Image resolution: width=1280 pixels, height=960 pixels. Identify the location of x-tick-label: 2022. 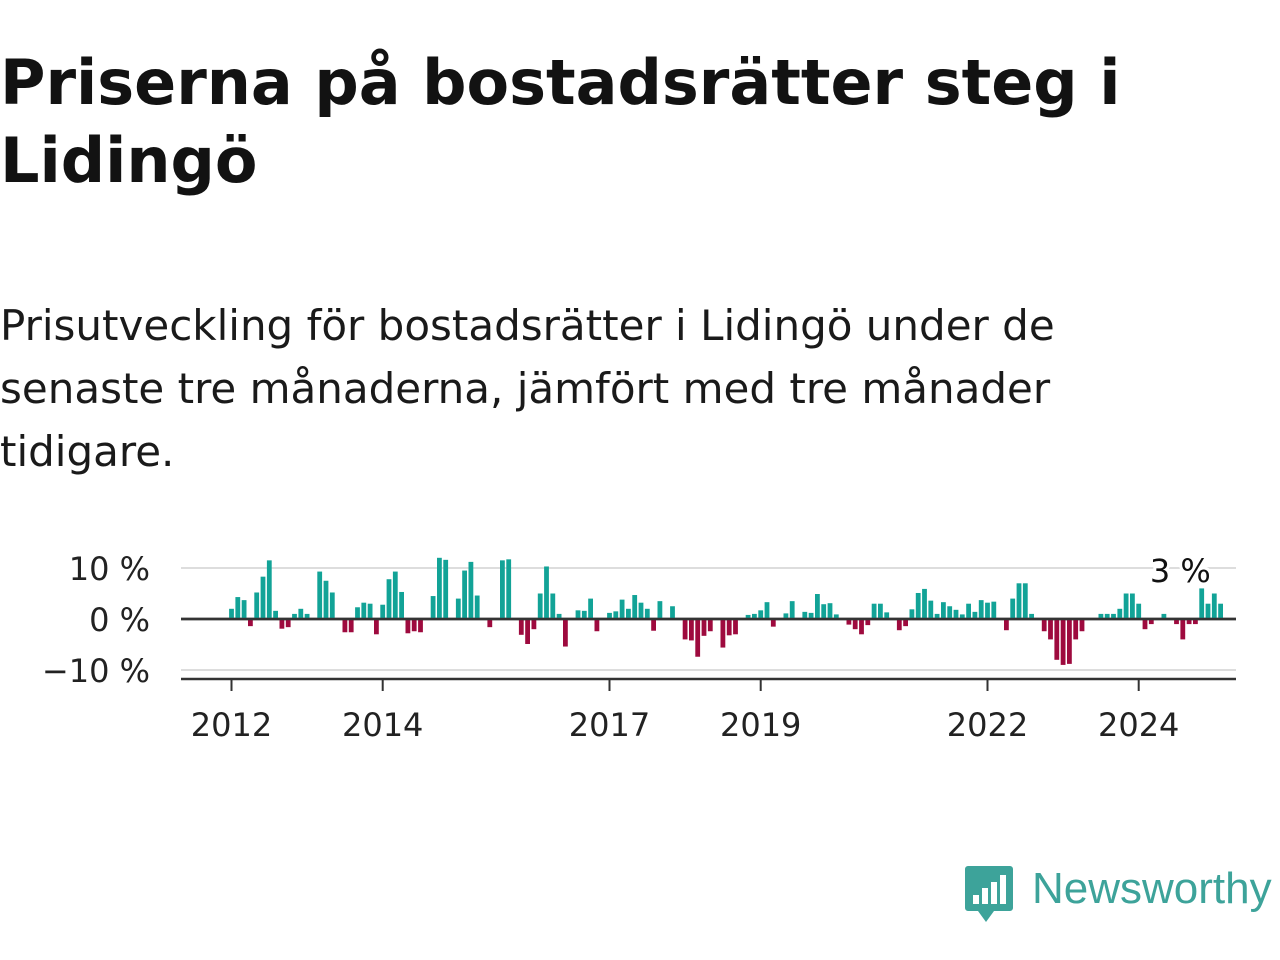
(987, 725).